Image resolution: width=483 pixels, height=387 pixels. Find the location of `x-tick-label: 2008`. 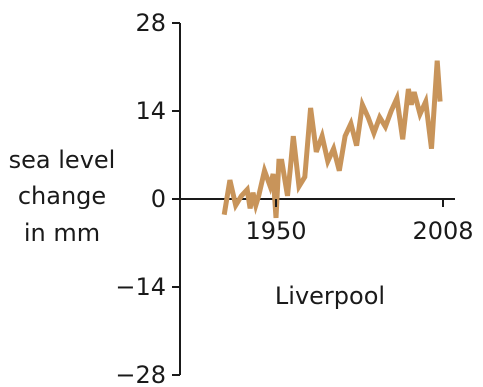

x-tick-label: 2008 is located at coordinates (442, 231).